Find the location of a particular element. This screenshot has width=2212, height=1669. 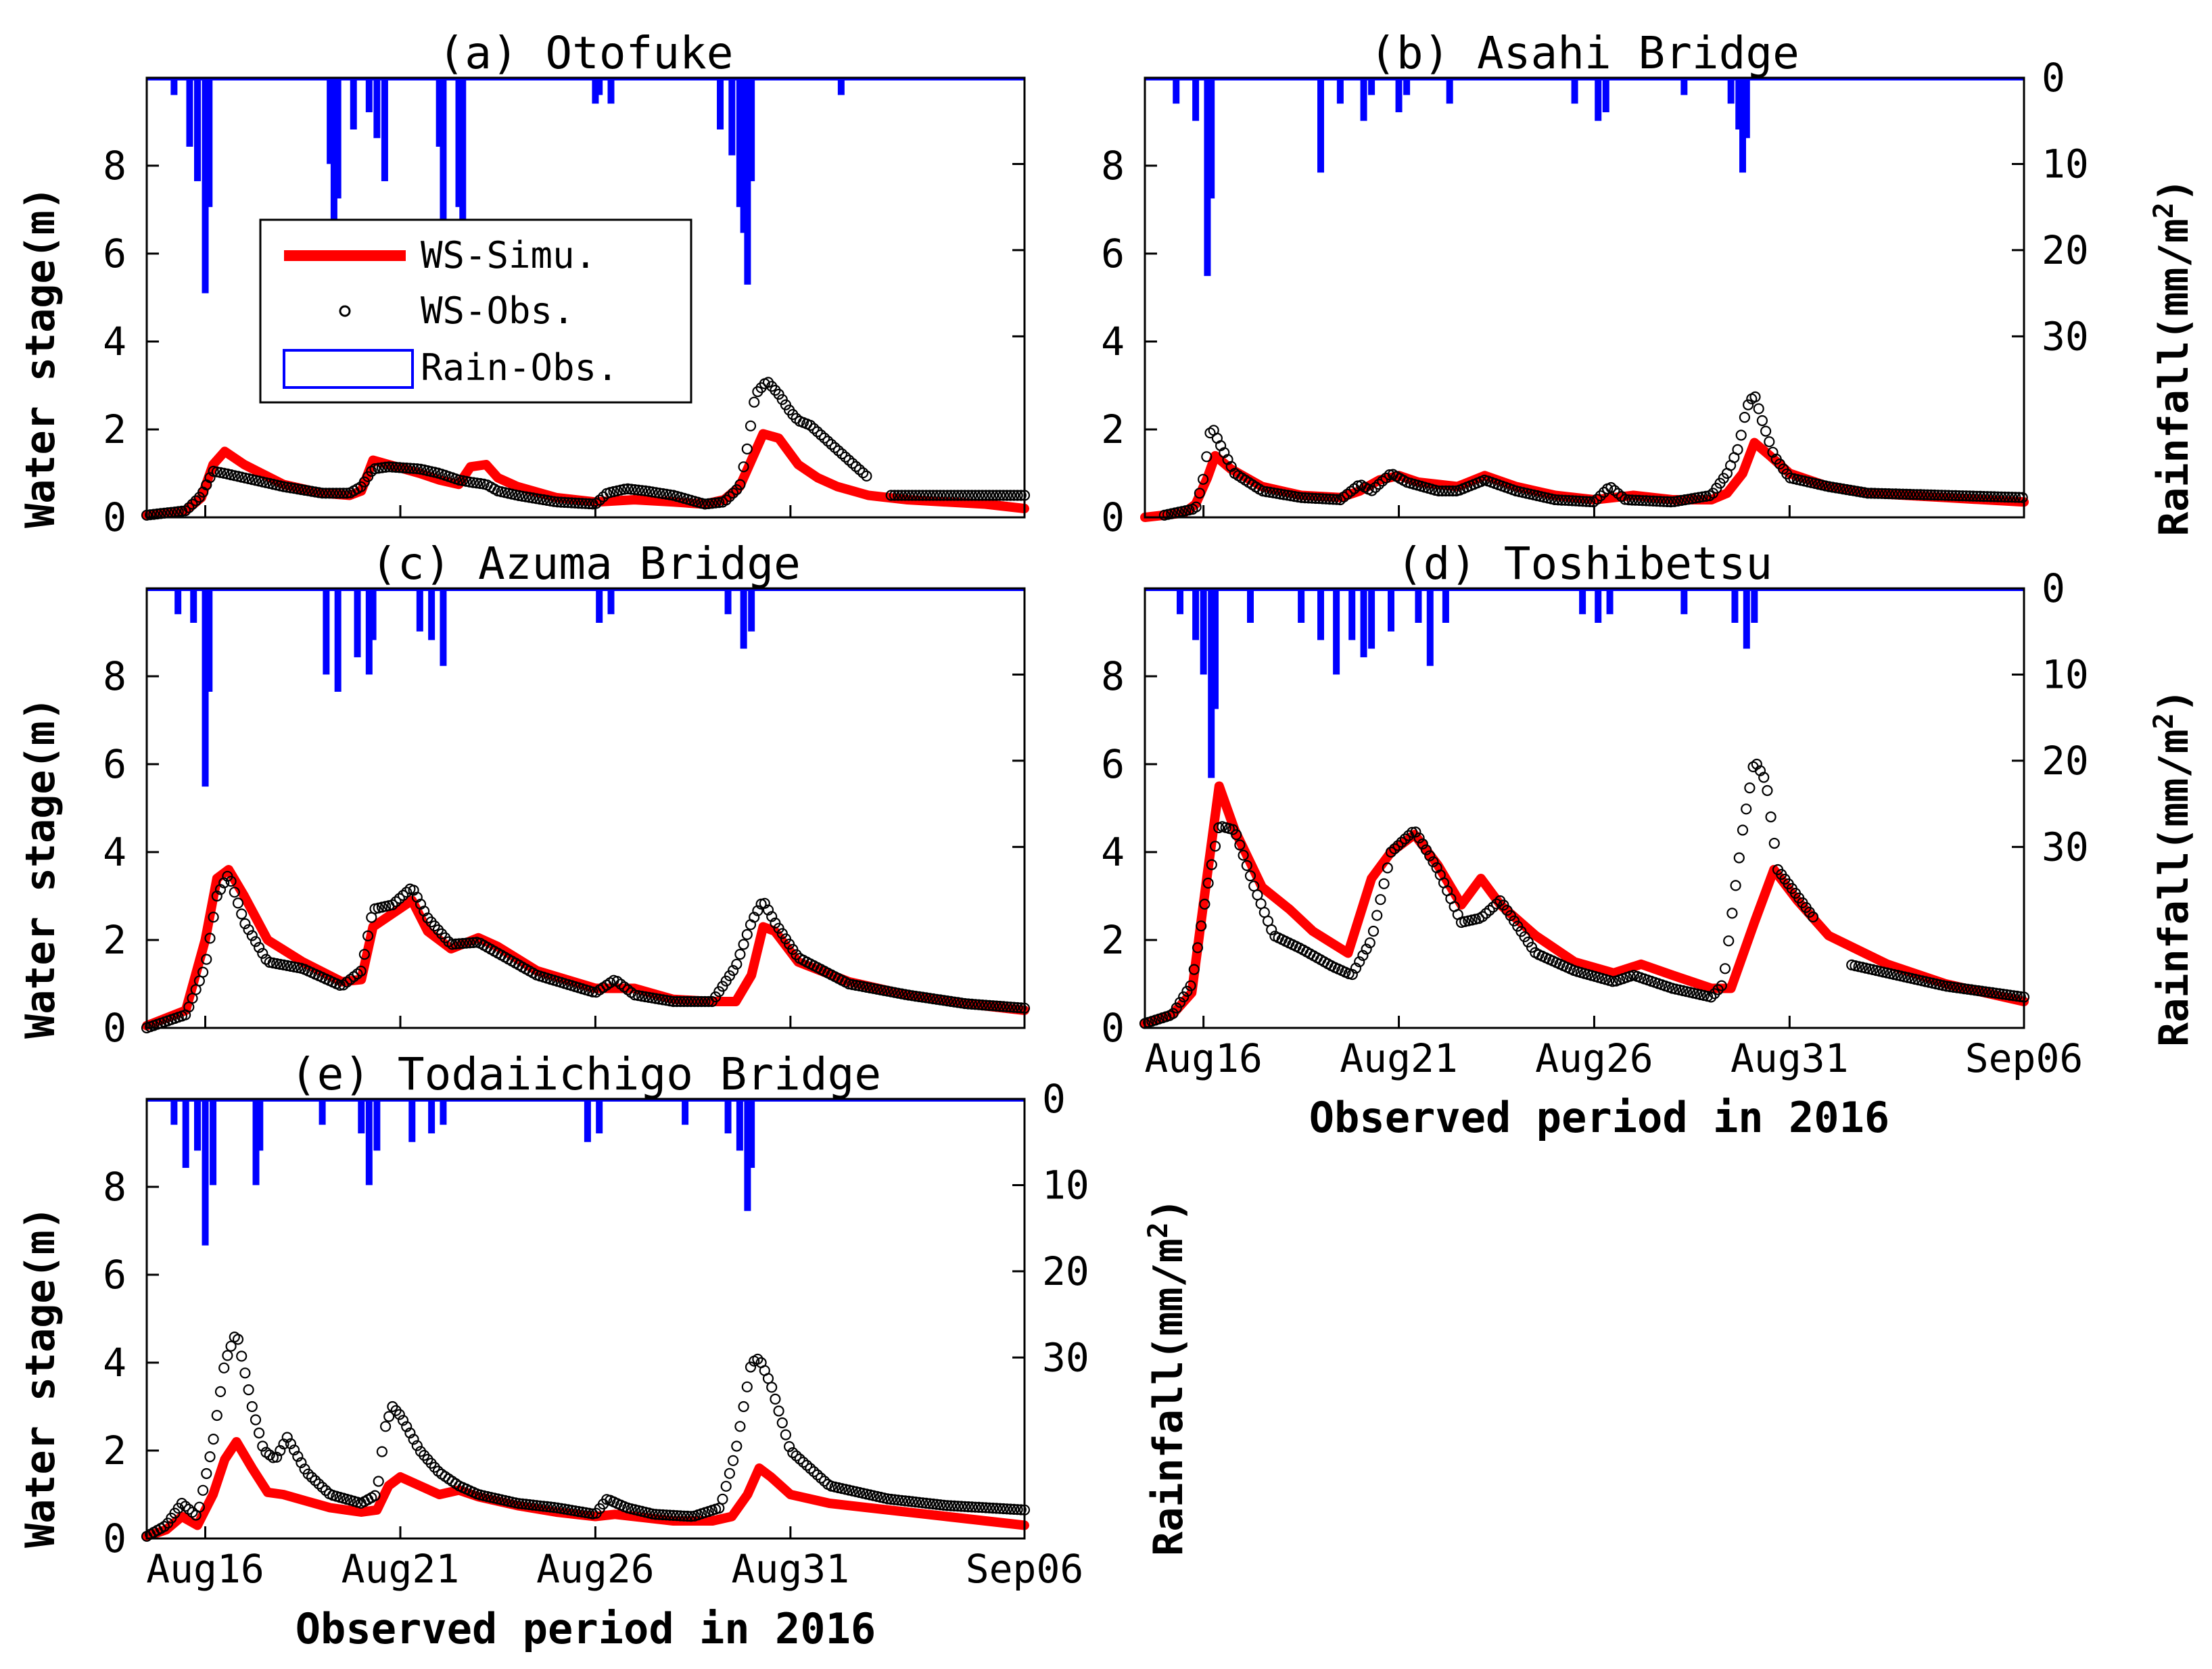

rainfall-axis-label-panel-d: Rainfall(mm/m2) is located at coordinates (2173, 867).